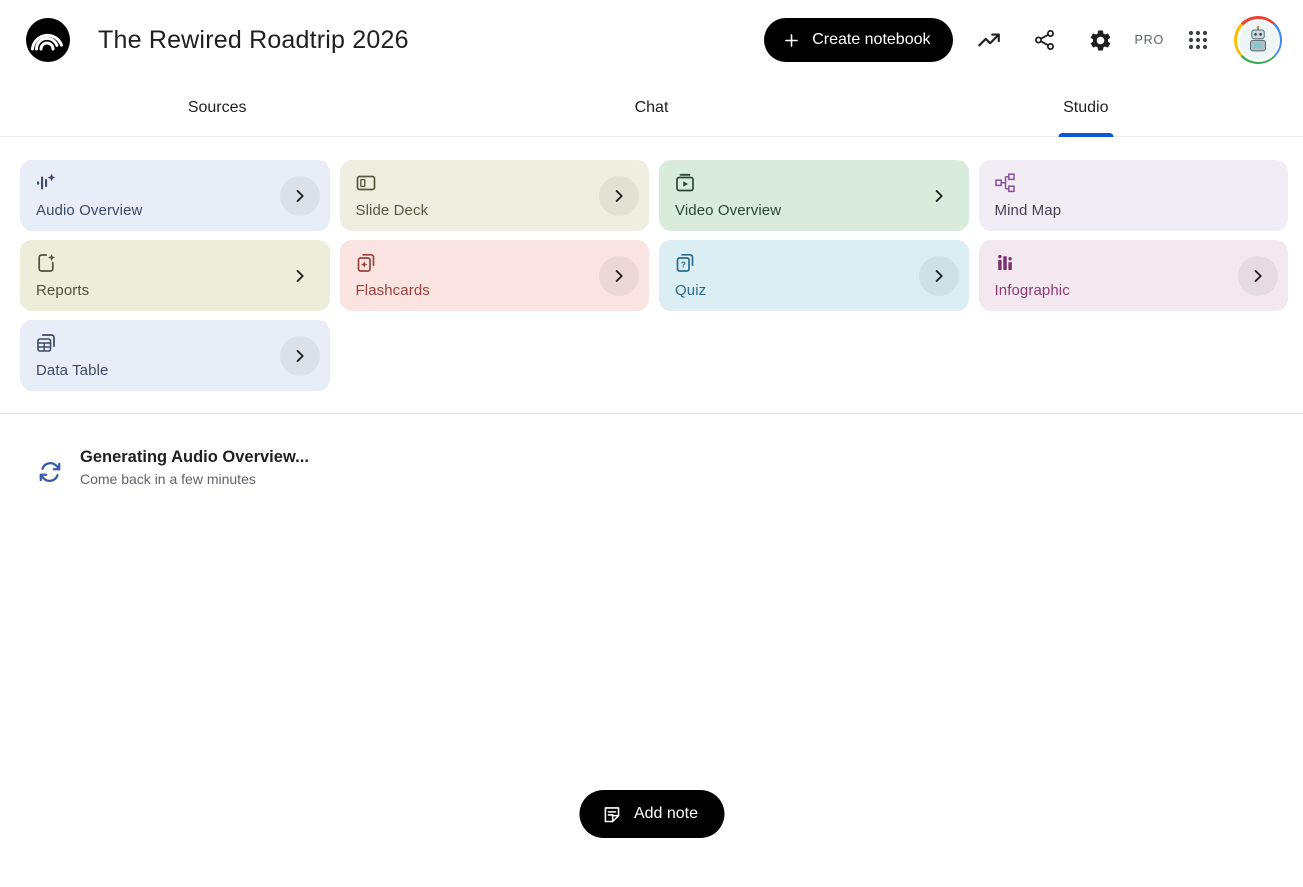  What do you see at coordinates (619, 275) in the screenshot?
I see `flashcards-chevron-button` at bounding box center [619, 275].